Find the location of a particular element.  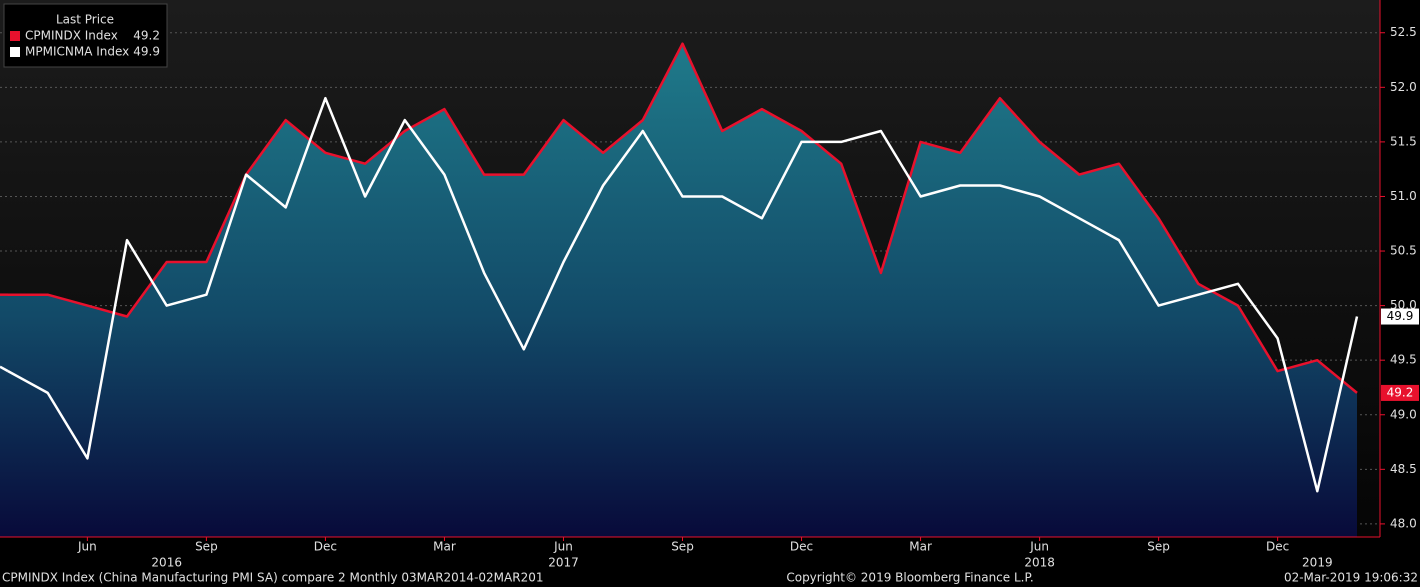

y-tick-label: 52.5 is located at coordinates (1403, 32).